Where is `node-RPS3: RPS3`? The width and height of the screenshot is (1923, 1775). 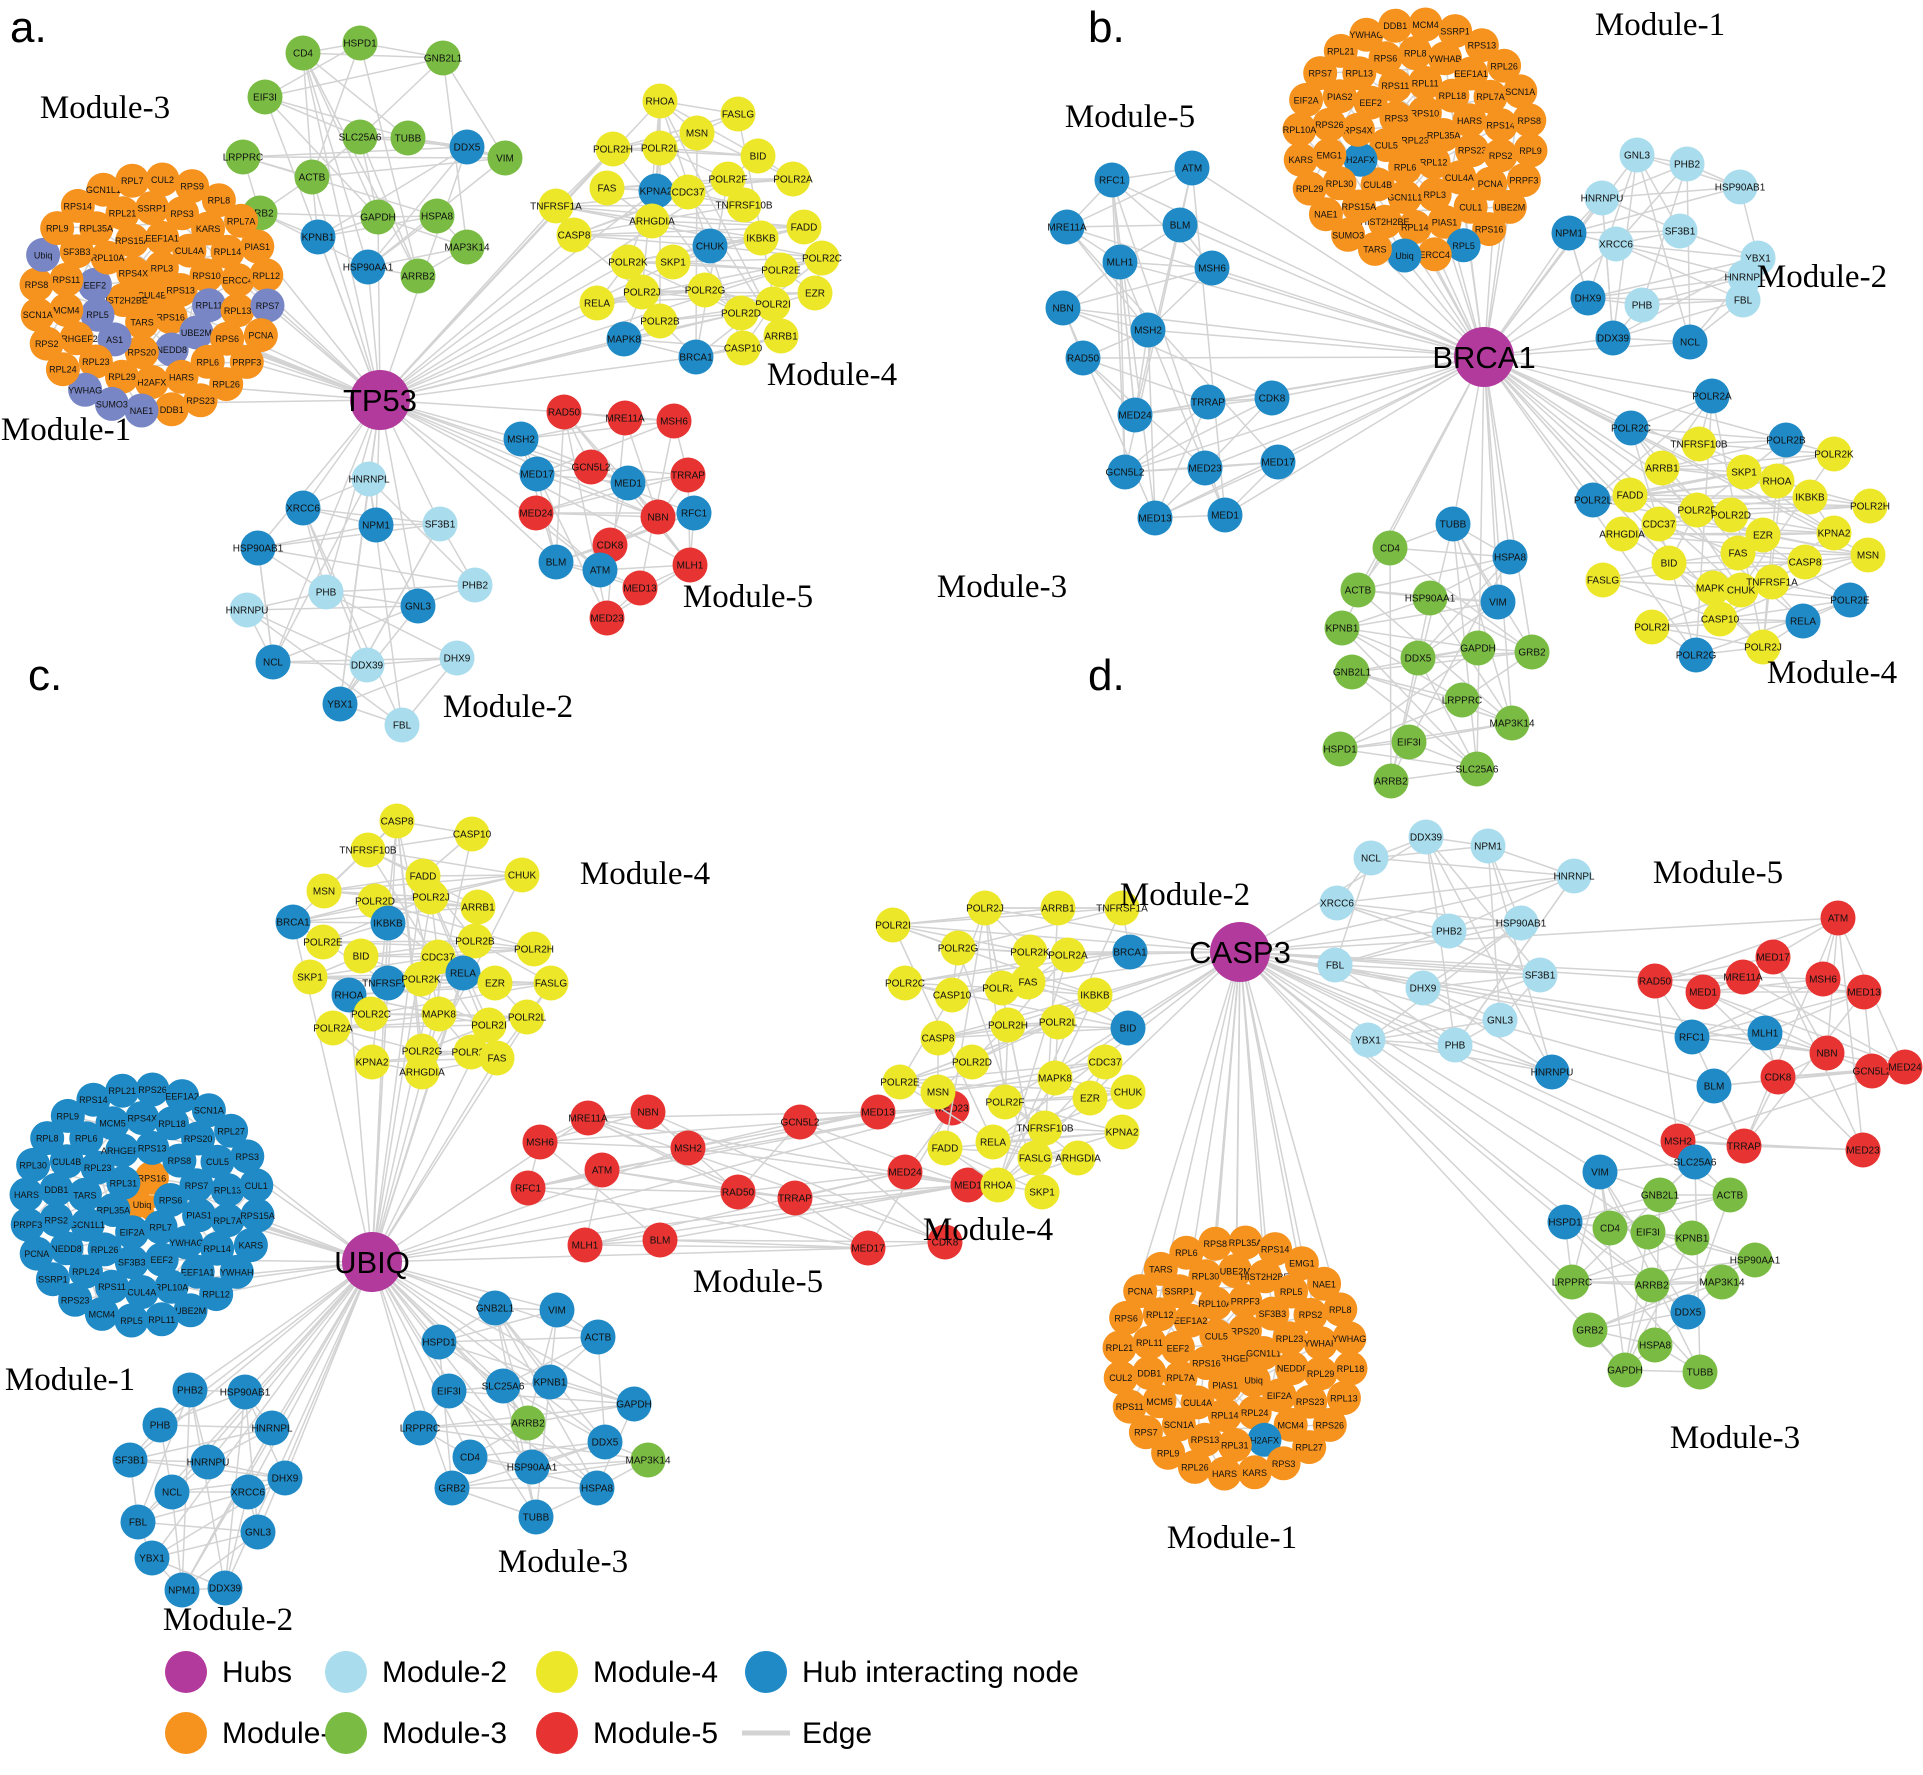
node-RPS3: RPS3 is located at coordinates (247, 1156).